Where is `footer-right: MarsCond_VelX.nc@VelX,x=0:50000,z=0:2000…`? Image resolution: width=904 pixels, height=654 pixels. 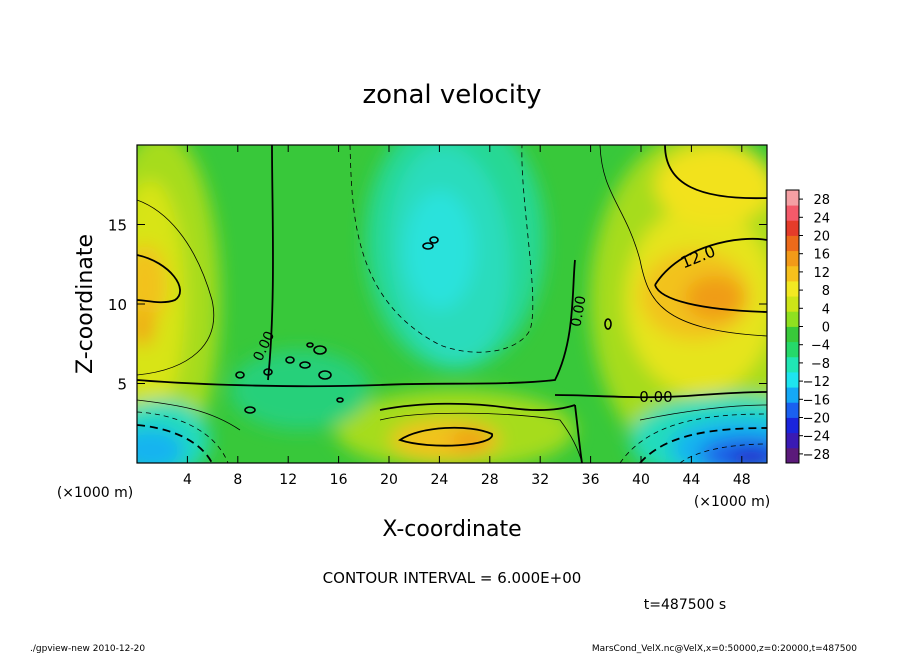 footer-right: MarsCond_VelX.nc@VelX,x=0:50000,z=0:2000… is located at coordinates (724, 649).